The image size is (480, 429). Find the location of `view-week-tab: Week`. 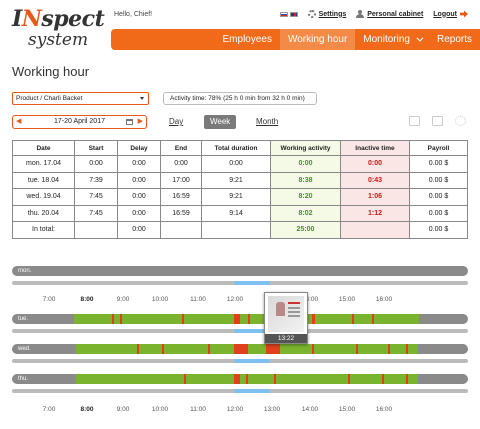

view-week-tab: Week is located at coordinates (220, 122).